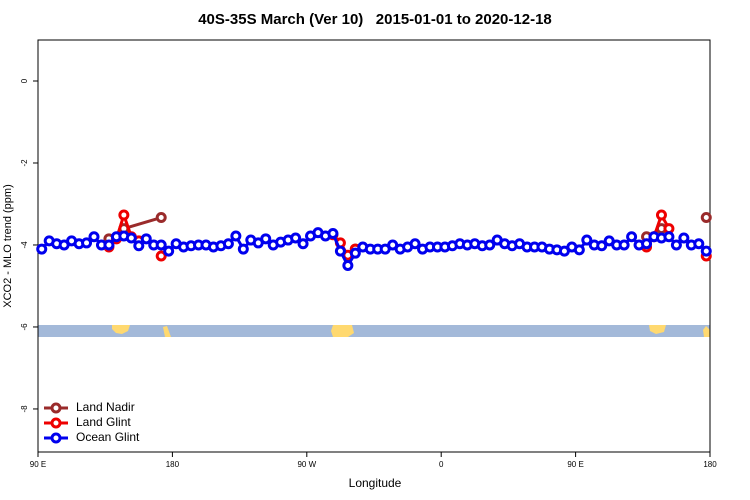 The image size is (750, 500). What do you see at coordinates (8, 245) in the screenshot?
I see `y-axis-label: XCO2 - MLO trend (ppm)` at bounding box center [8, 245].